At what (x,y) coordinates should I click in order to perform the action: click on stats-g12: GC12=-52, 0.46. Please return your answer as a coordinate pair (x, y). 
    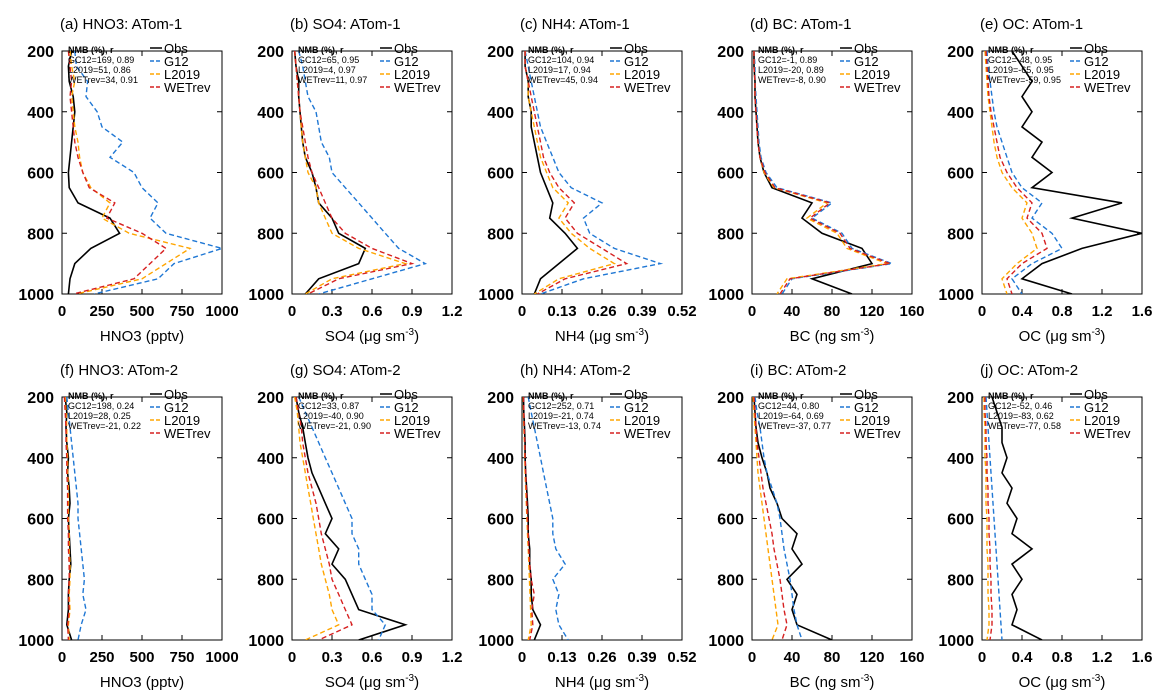
    Looking at the image, I should click on (1020, 406).